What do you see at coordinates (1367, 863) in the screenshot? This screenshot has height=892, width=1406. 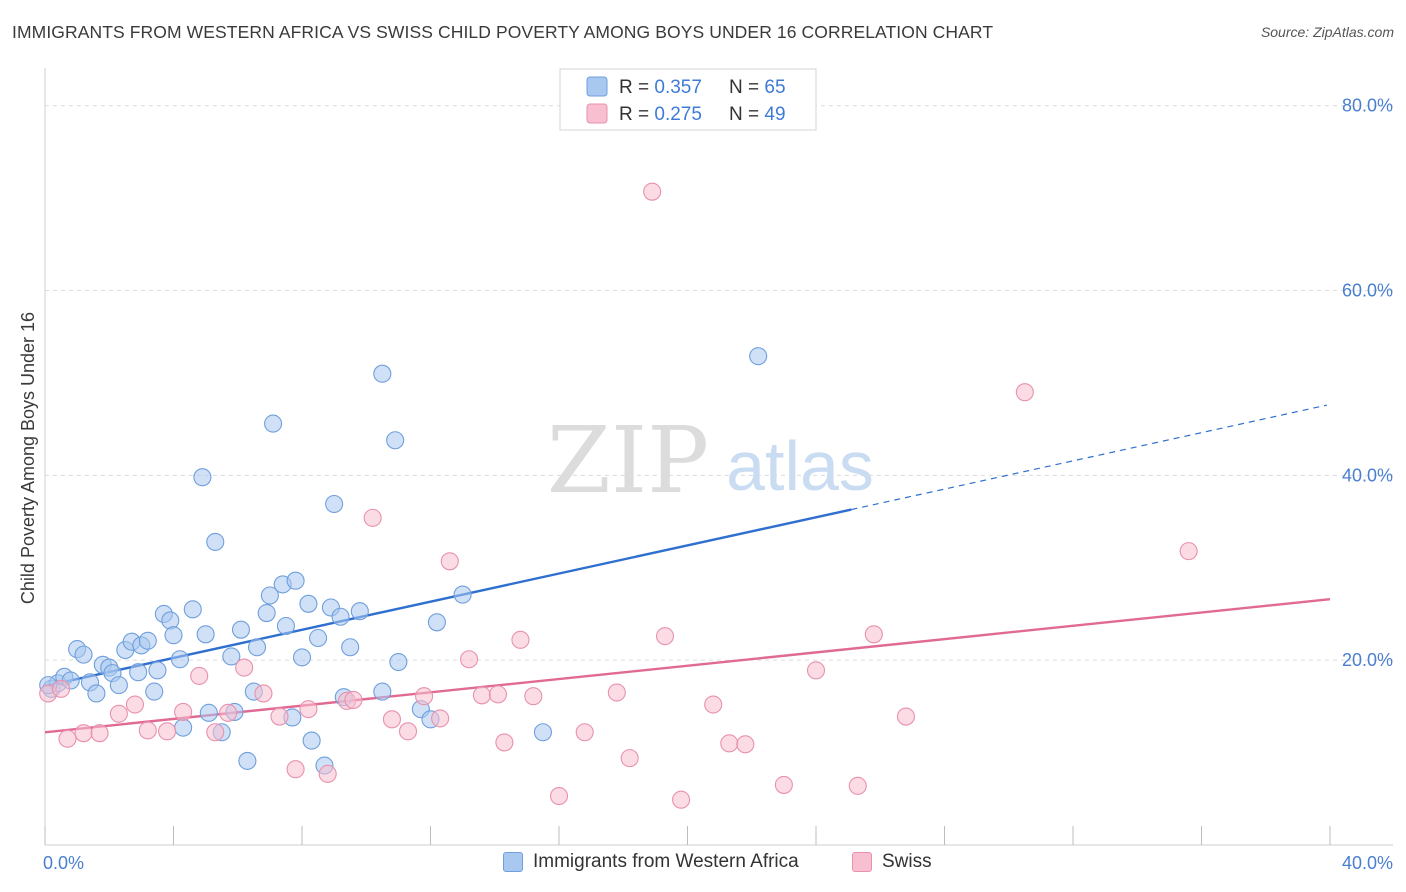 I see `x-tick-label: 40.0%` at bounding box center [1367, 863].